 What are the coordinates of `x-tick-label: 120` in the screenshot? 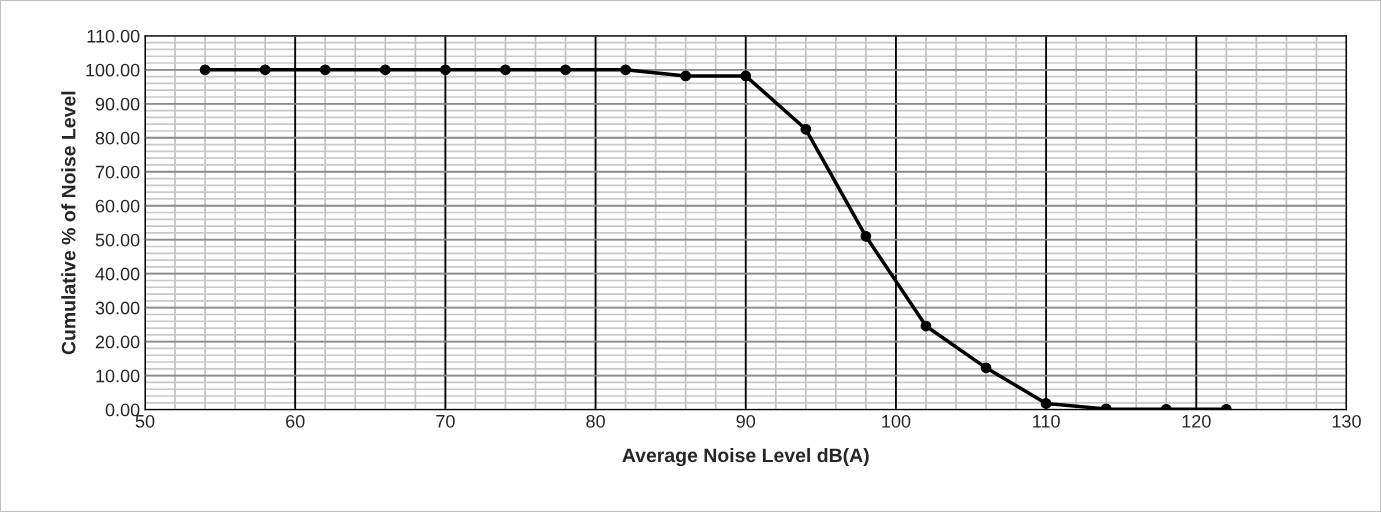 It's located at (1196, 421).